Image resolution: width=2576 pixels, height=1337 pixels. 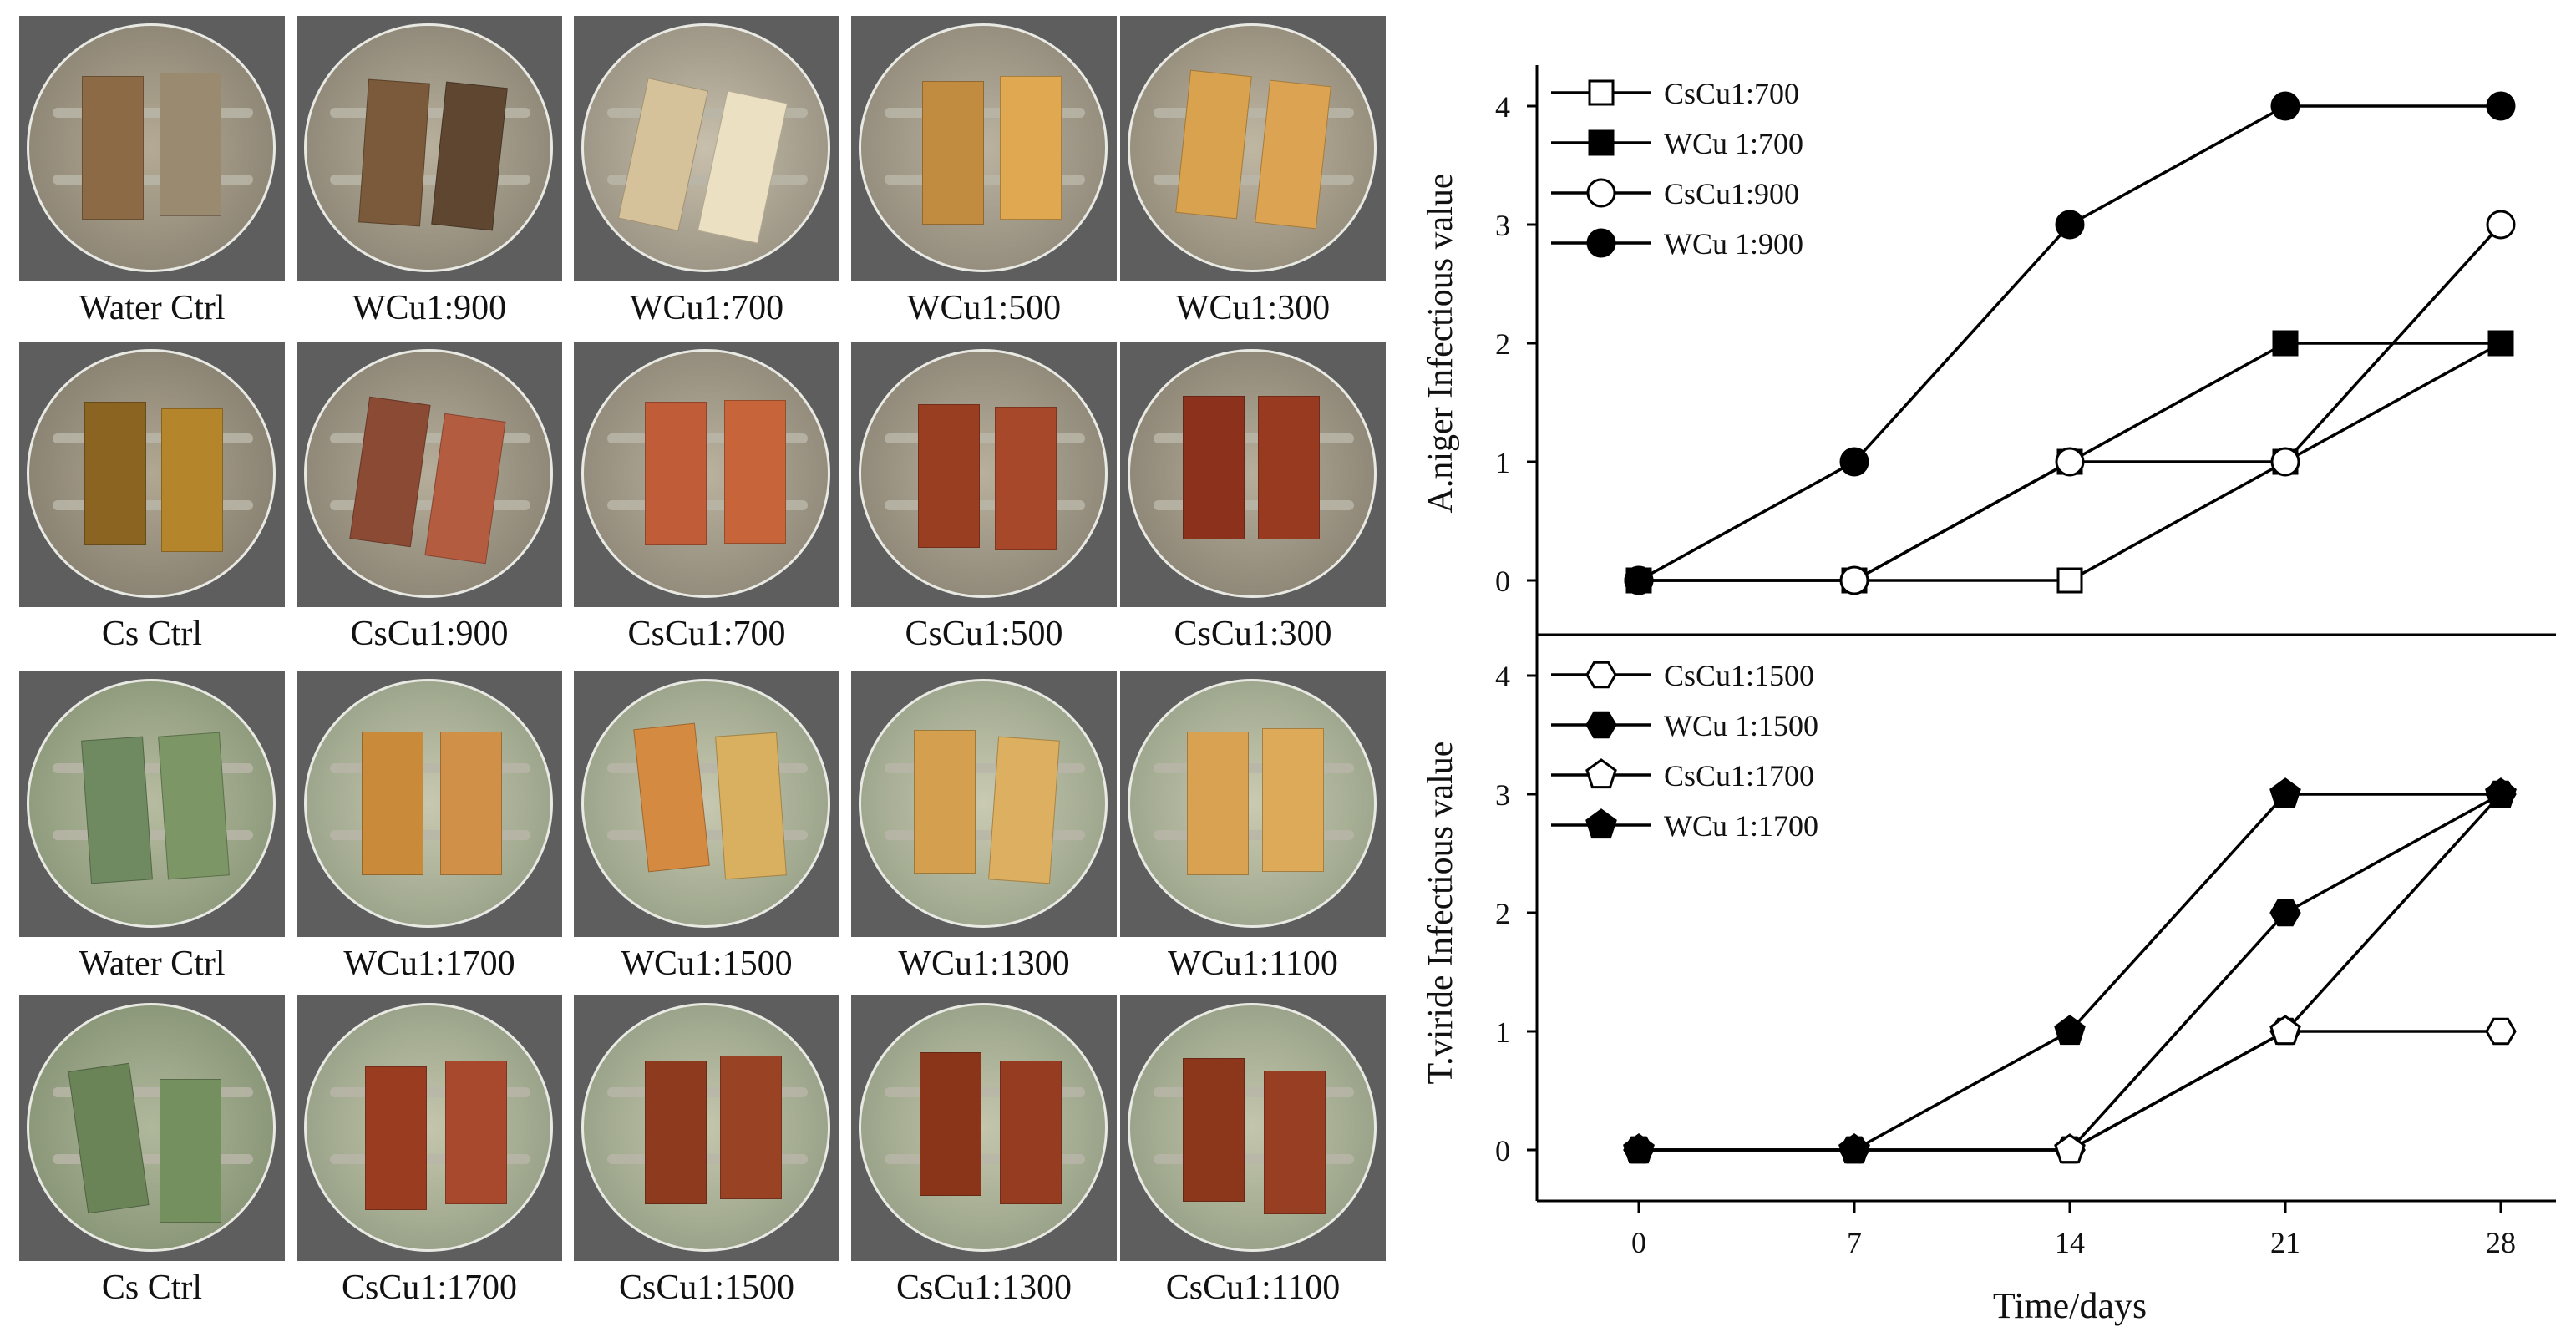 I want to click on photo-cell: CsCu1:1700, so click(x=429, y=1154).